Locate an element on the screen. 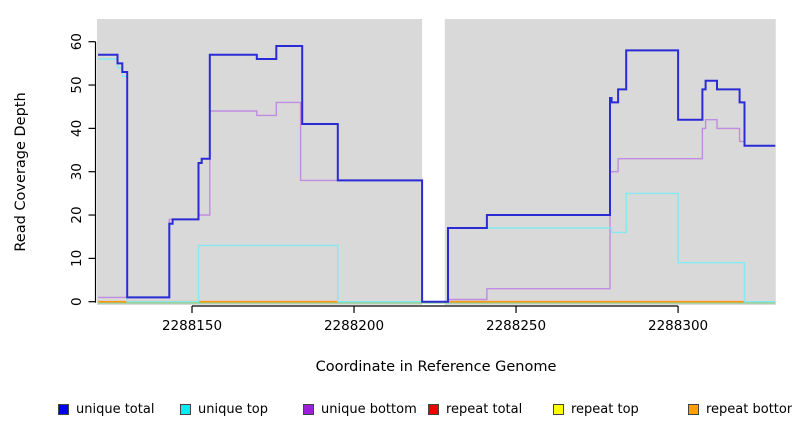 The height and width of the screenshot is (432, 792). legend-label: unique total is located at coordinates (115, 409).